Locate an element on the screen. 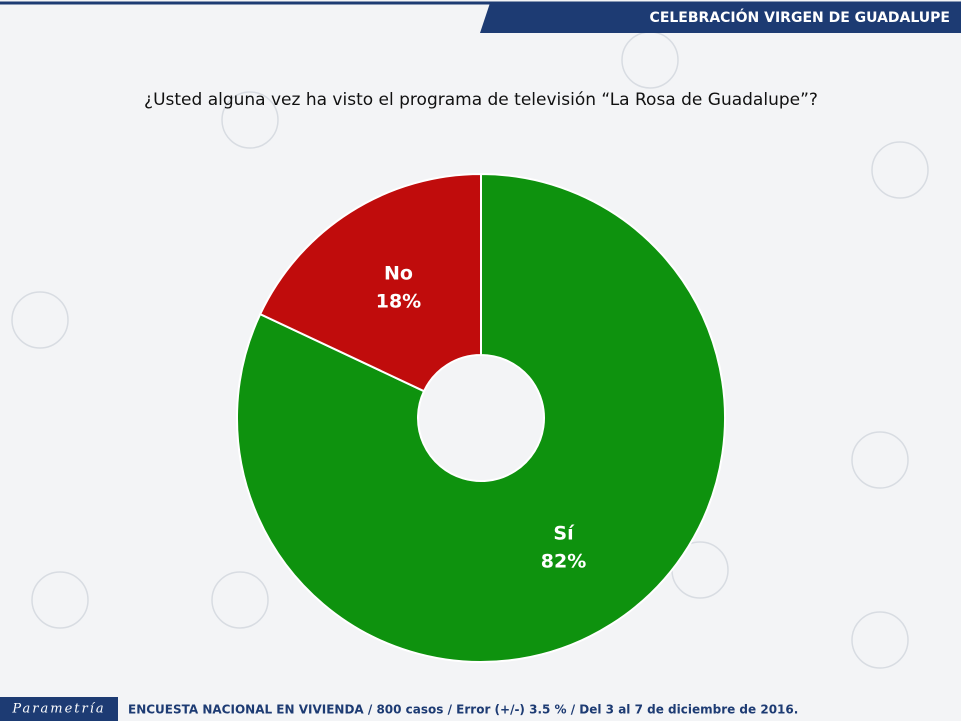 The width and height of the screenshot is (961, 721). slice-category: No is located at coordinates (398, 273).